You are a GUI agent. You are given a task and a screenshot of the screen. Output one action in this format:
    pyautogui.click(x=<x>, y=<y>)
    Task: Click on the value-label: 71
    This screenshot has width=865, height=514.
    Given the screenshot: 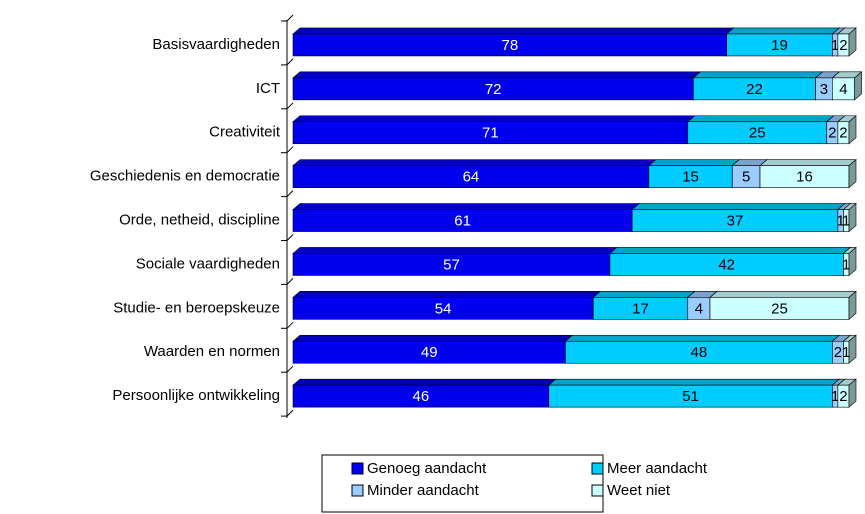 What is the action you would take?
    pyautogui.click(x=490, y=133)
    